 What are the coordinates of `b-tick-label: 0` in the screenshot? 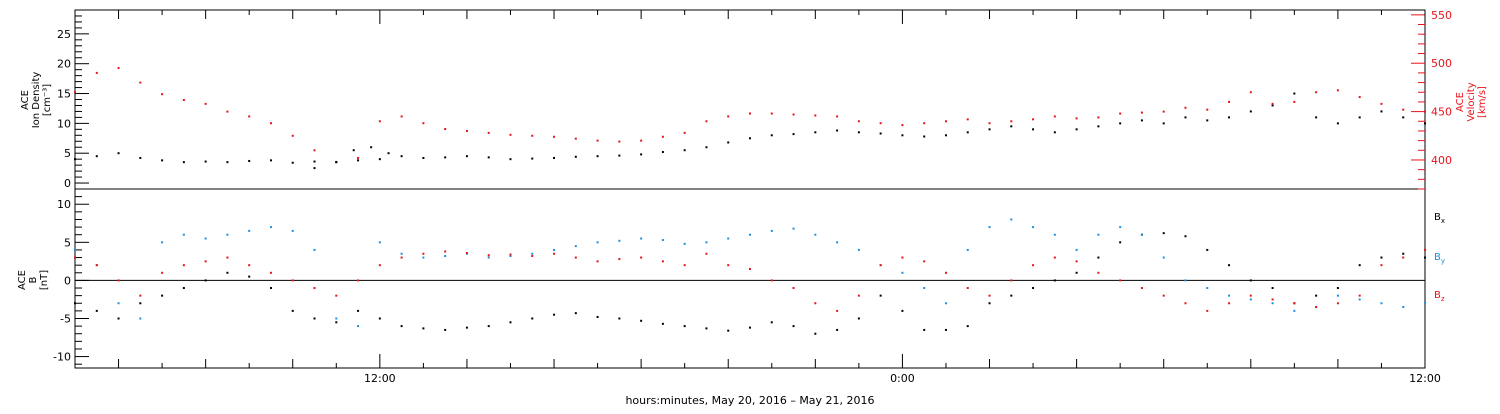 It's located at (67, 280).